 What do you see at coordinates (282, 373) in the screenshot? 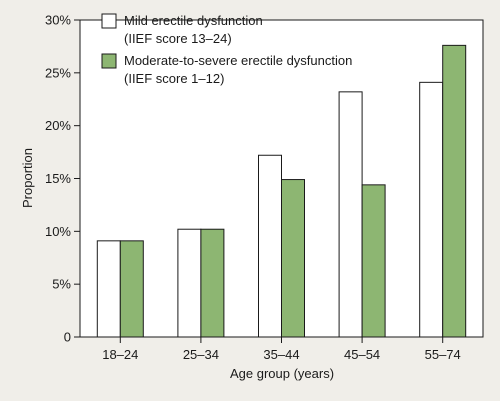
I see `x-axis-title: Age group (years)` at bounding box center [282, 373].